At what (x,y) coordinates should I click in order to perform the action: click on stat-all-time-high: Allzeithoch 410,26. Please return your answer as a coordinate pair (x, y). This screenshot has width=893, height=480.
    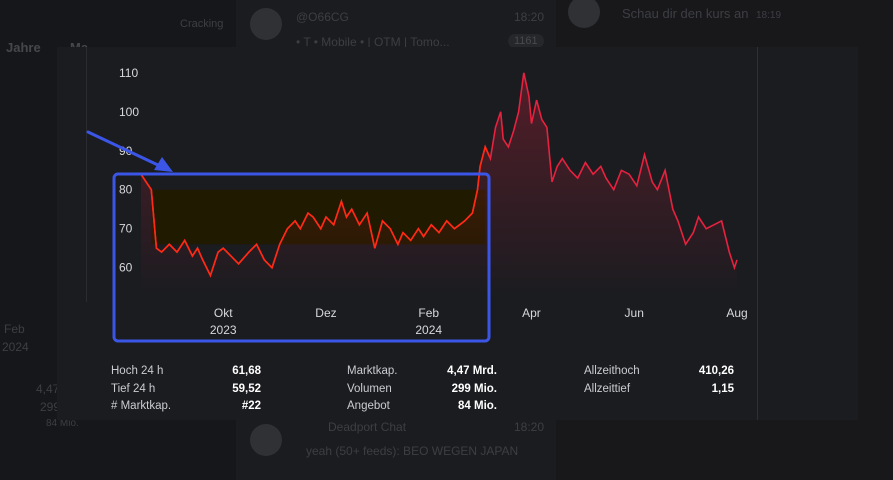
    Looking at the image, I should click on (659, 371).